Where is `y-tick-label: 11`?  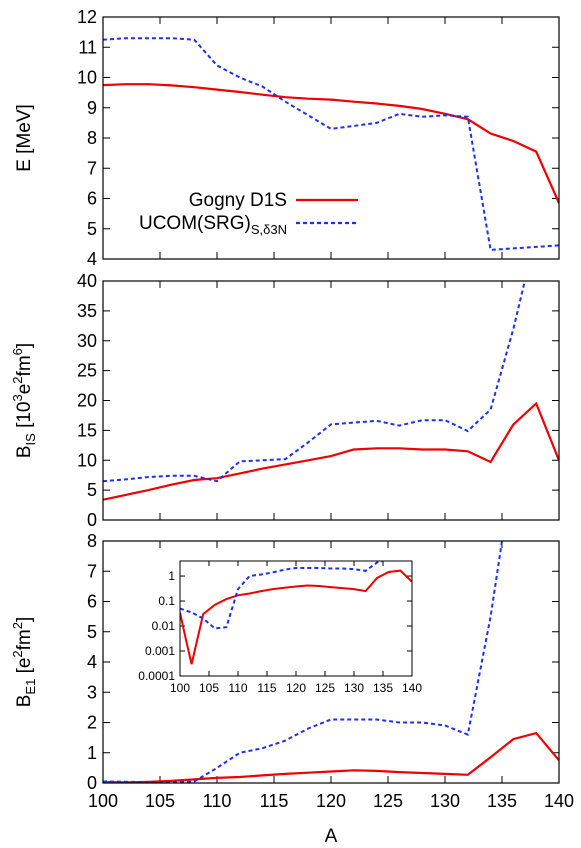 y-tick-label: 11 is located at coordinates (87, 47).